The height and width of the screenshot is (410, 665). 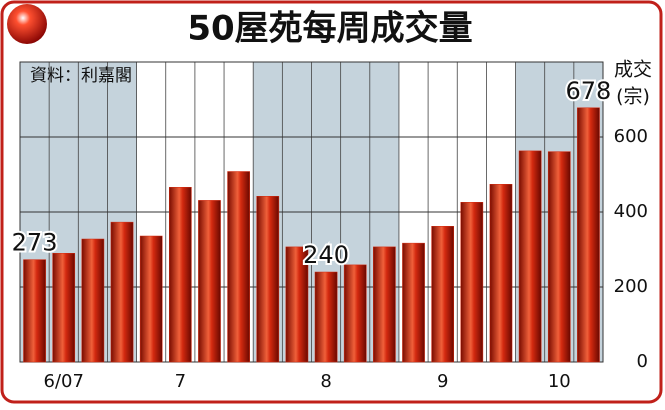 What do you see at coordinates (64, 381) in the screenshot?
I see `x-tick-label: 6/07` at bounding box center [64, 381].